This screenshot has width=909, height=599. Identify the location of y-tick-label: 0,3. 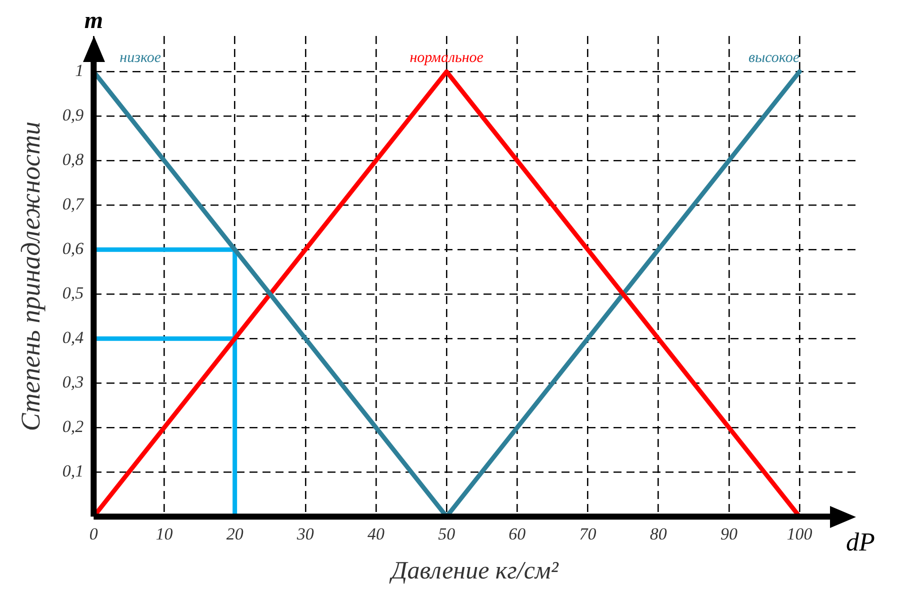
(73, 382).